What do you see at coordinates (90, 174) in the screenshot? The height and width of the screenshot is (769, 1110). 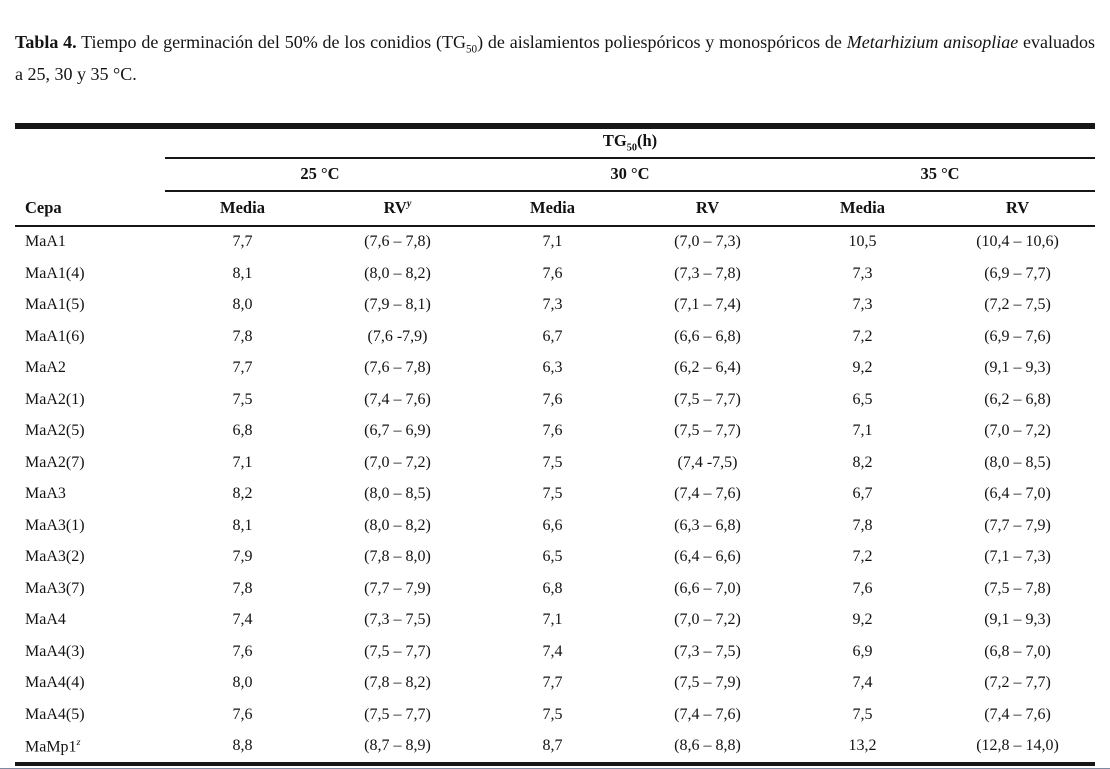 I see `header-spacer` at bounding box center [90, 174].